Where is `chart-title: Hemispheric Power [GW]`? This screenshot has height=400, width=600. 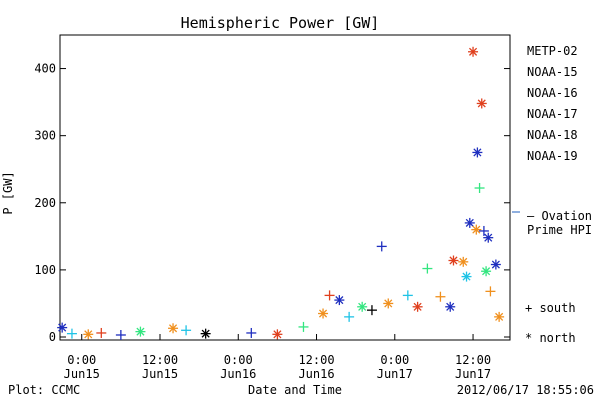
chart-title: Hemispheric Power [GW] is located at coordinates (280, 23).